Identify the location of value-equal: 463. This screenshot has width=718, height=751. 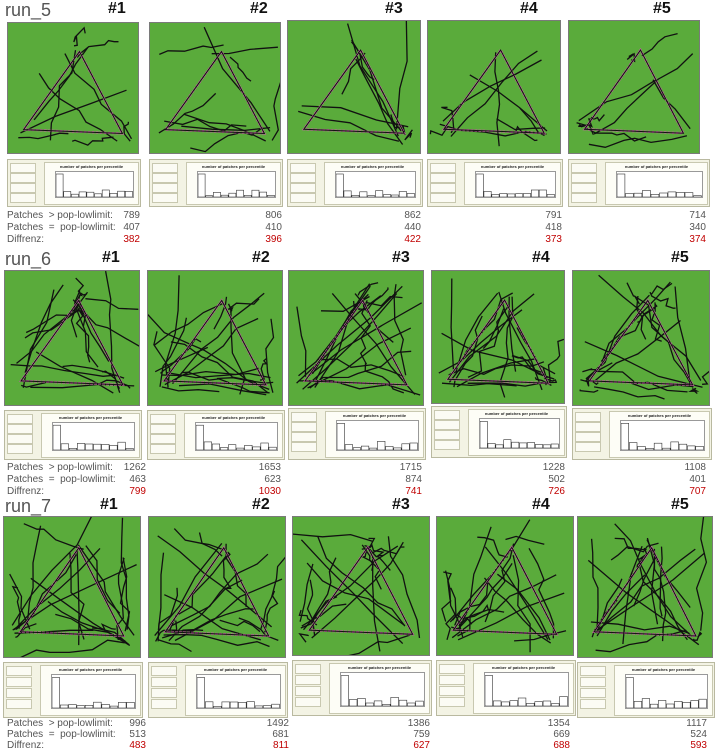
(137, 479).